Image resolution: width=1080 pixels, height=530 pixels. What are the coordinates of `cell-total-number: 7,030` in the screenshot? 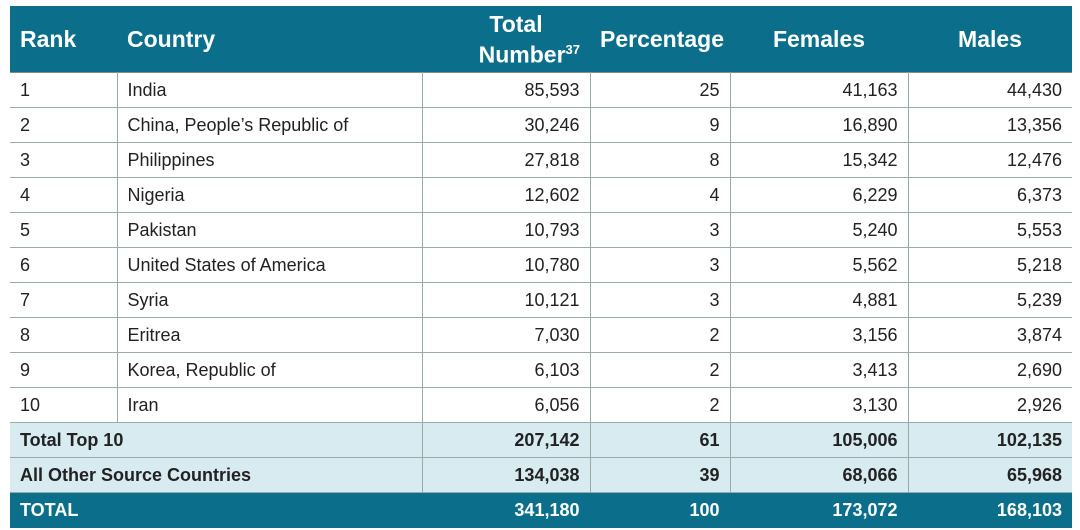 It's located at (506, 335).